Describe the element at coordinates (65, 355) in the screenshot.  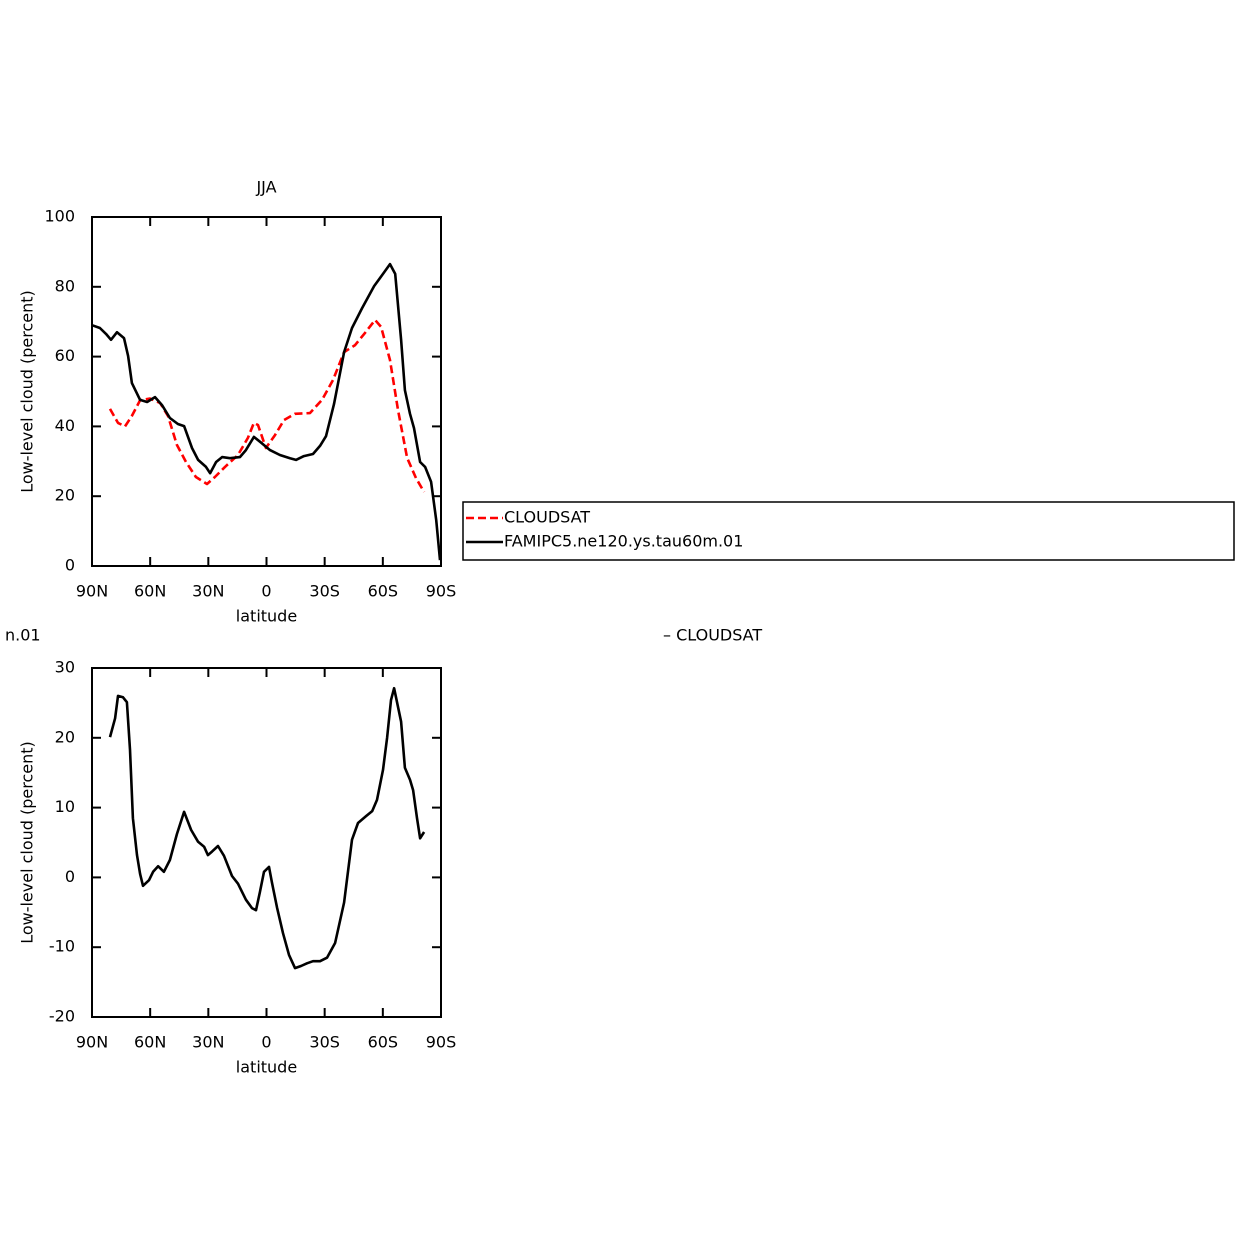
I see `y-tick-label: 60` at that location.